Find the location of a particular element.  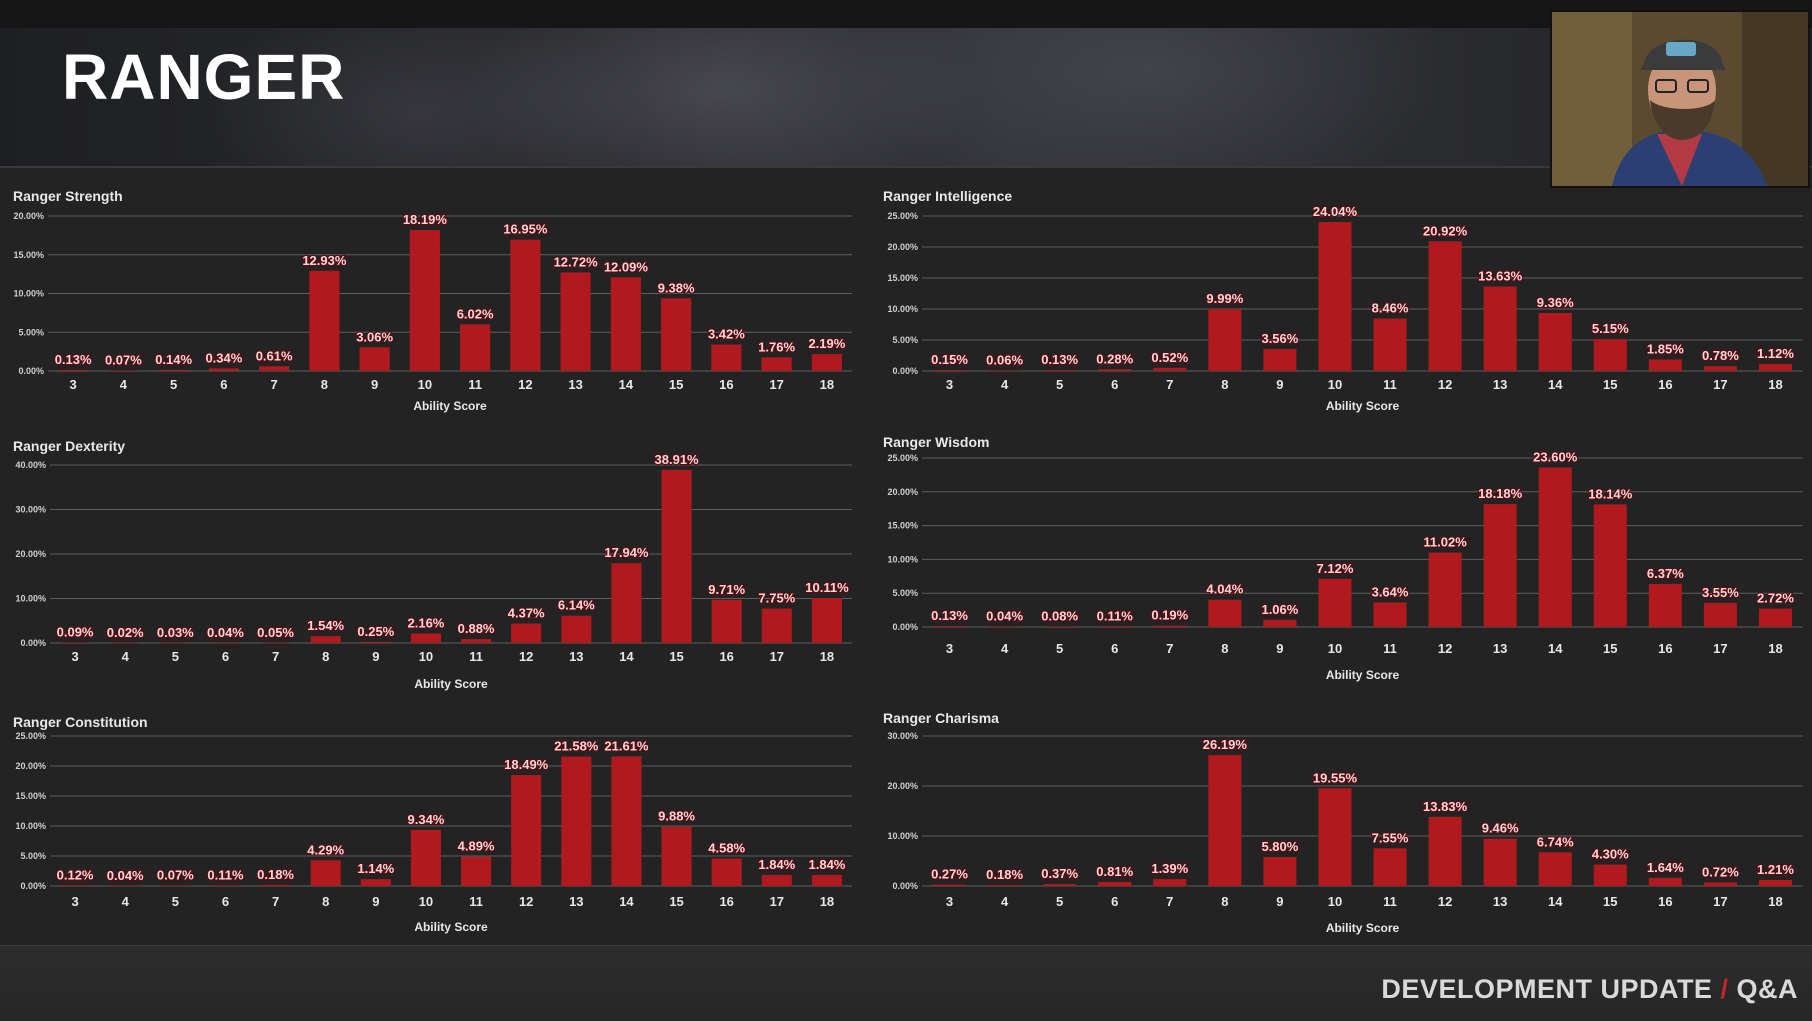

footer-label-right: Q&A is located at coordinates (1767, 989).